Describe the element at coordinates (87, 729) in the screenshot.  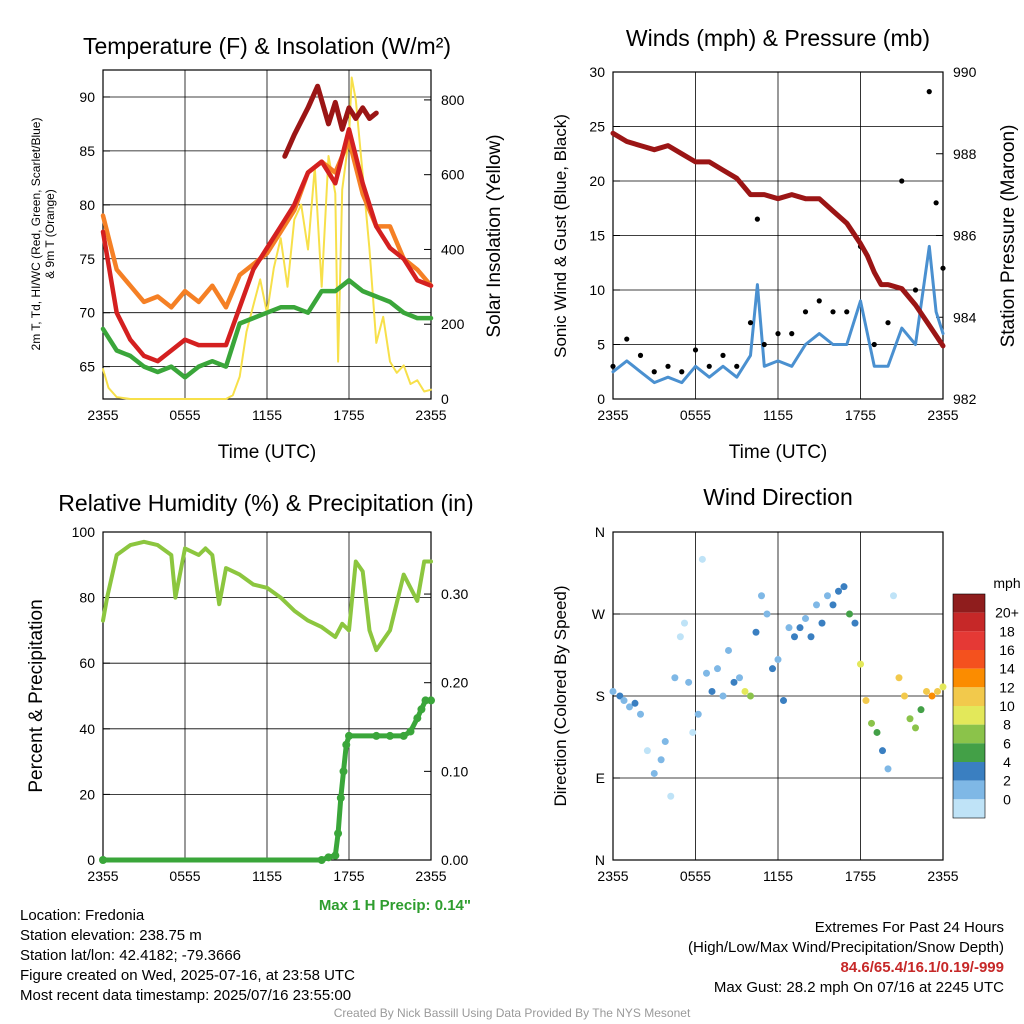
I see `rh-ytick-label: 40` at that location.